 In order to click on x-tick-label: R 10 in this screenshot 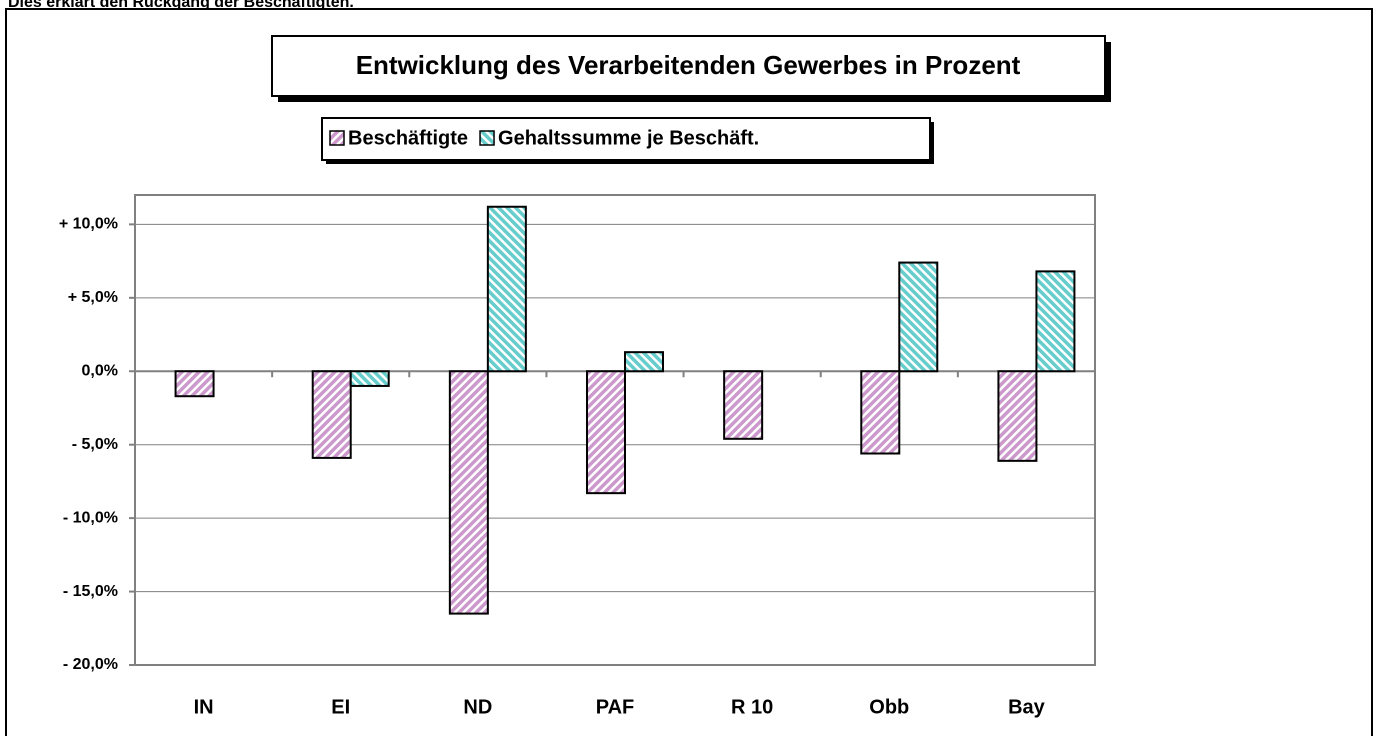, I will do `click(752, 707)`.